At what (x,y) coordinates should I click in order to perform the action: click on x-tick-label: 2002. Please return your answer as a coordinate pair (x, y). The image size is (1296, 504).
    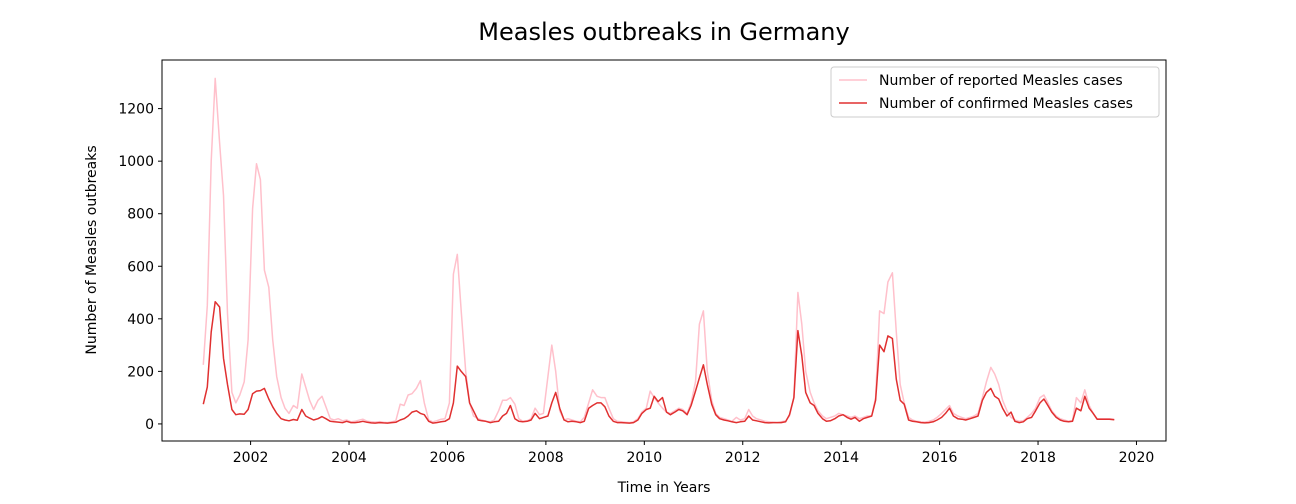
    Looking at the image, I should click on (251, 458).